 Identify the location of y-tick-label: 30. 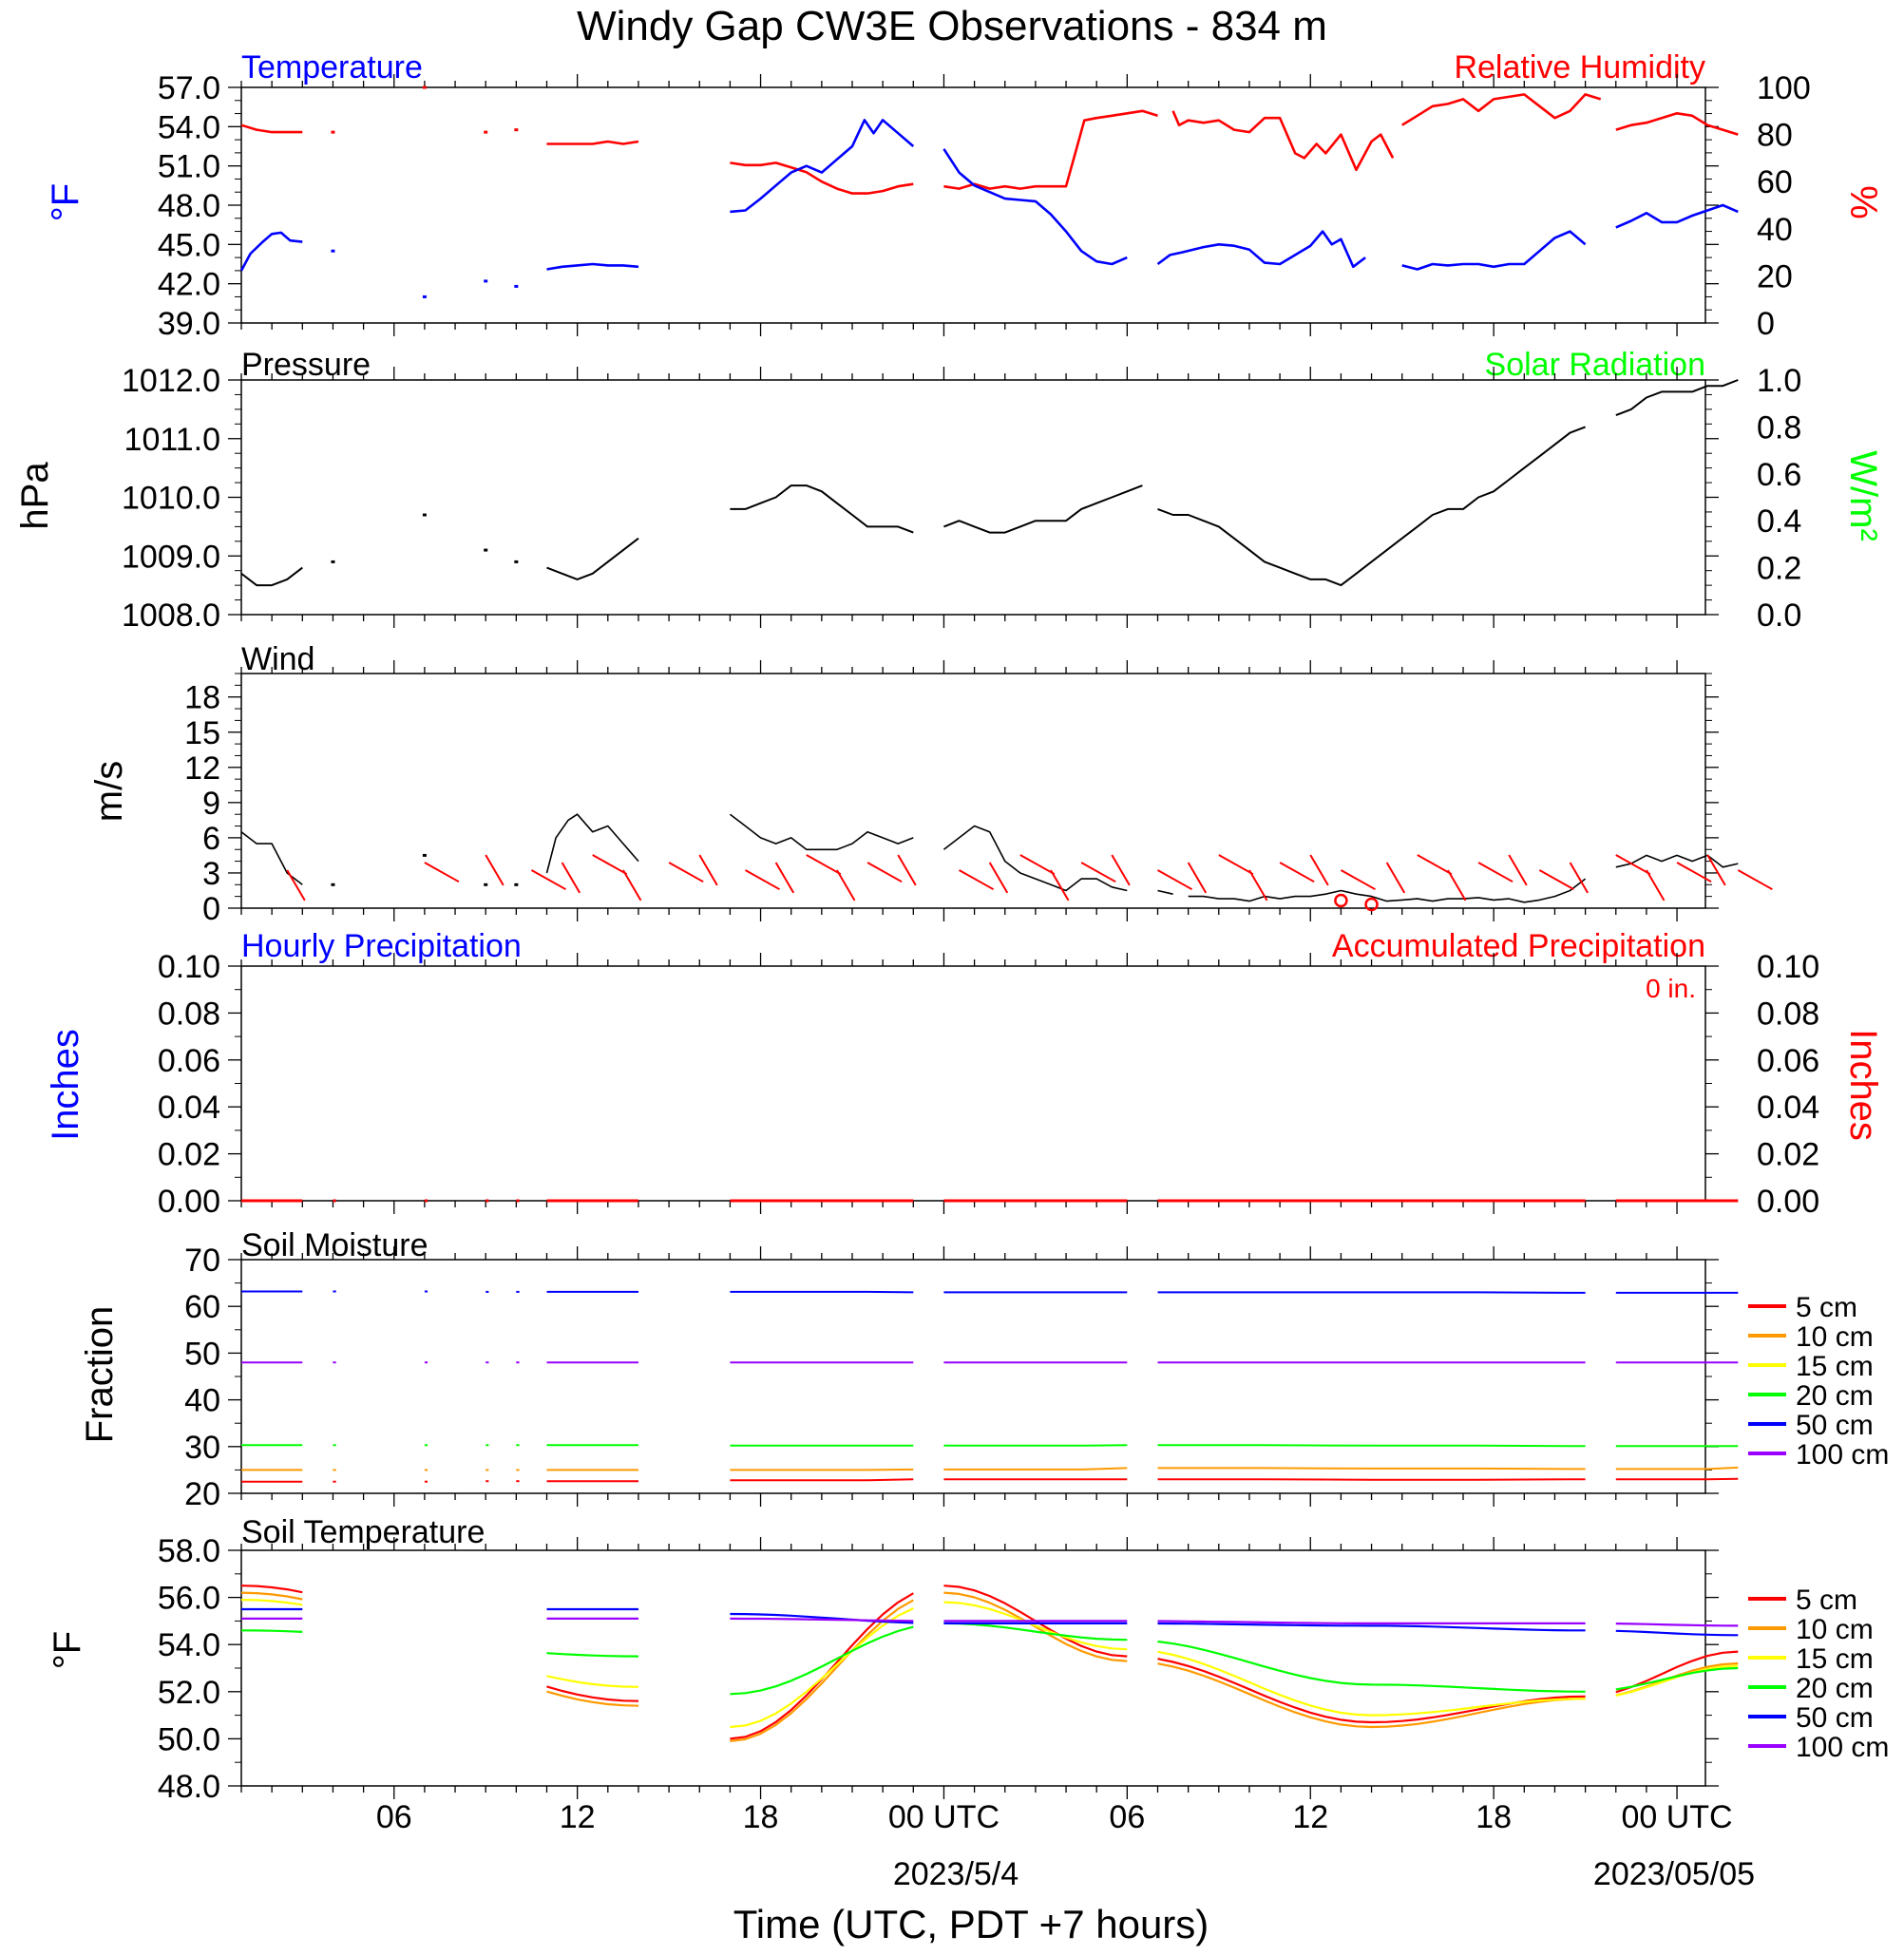
(202, 1448).